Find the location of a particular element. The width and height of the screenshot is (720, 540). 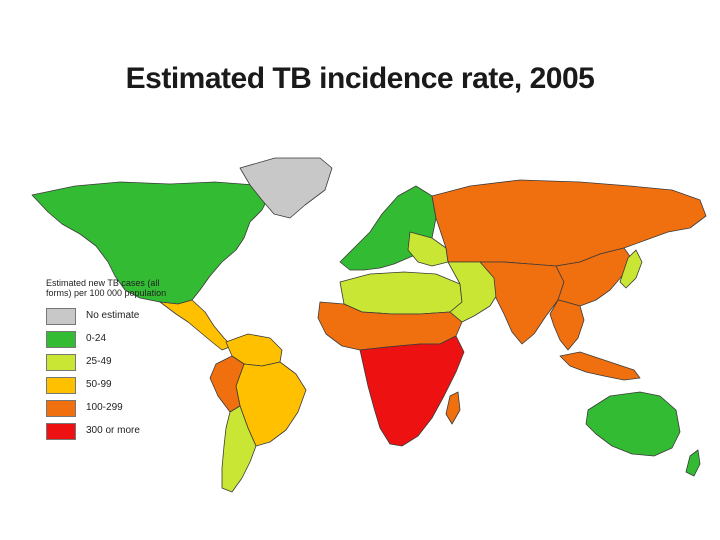

region-middle-east is located at coordinates (474, 292).